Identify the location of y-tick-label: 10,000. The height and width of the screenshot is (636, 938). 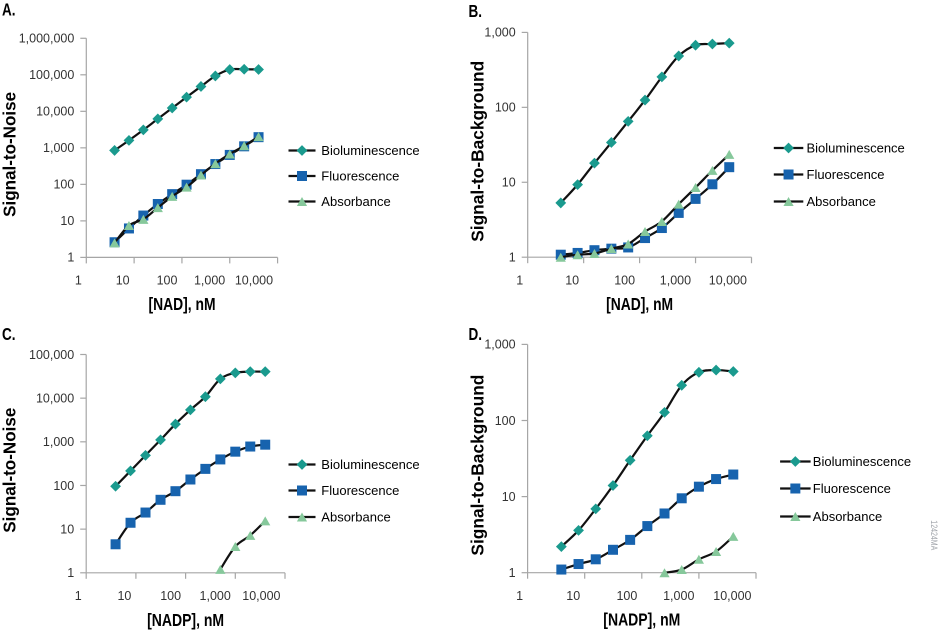
(55, 398).